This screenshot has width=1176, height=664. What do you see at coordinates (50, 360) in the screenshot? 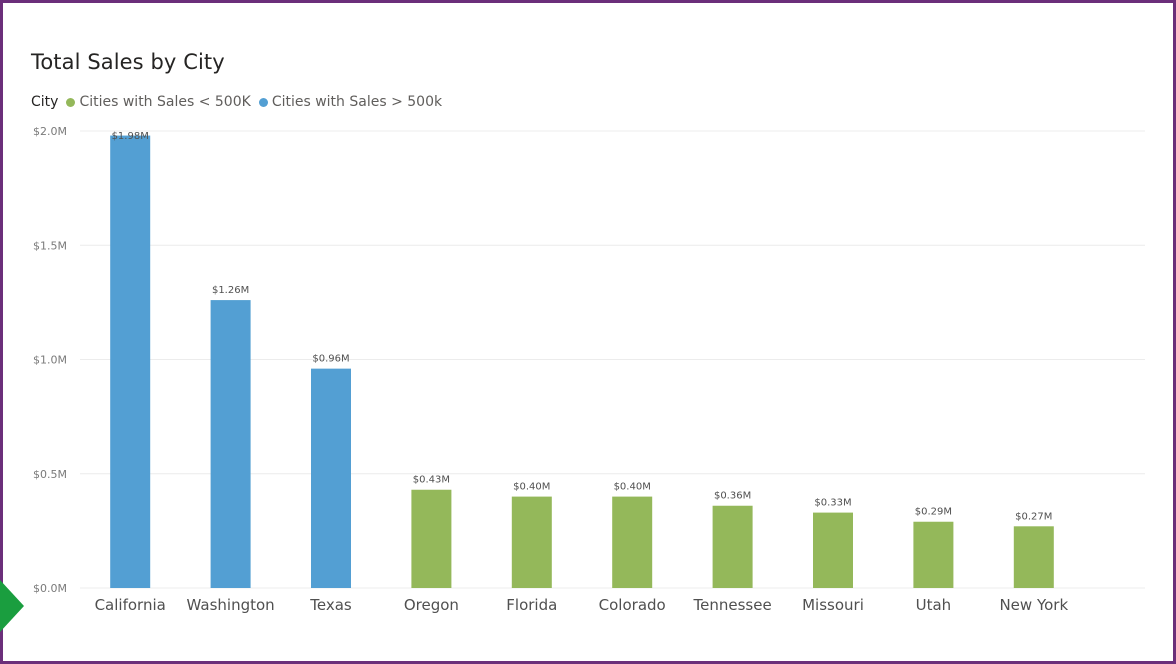
I see `y-tick-label: $1.0M` at bounding box center [50, 360].